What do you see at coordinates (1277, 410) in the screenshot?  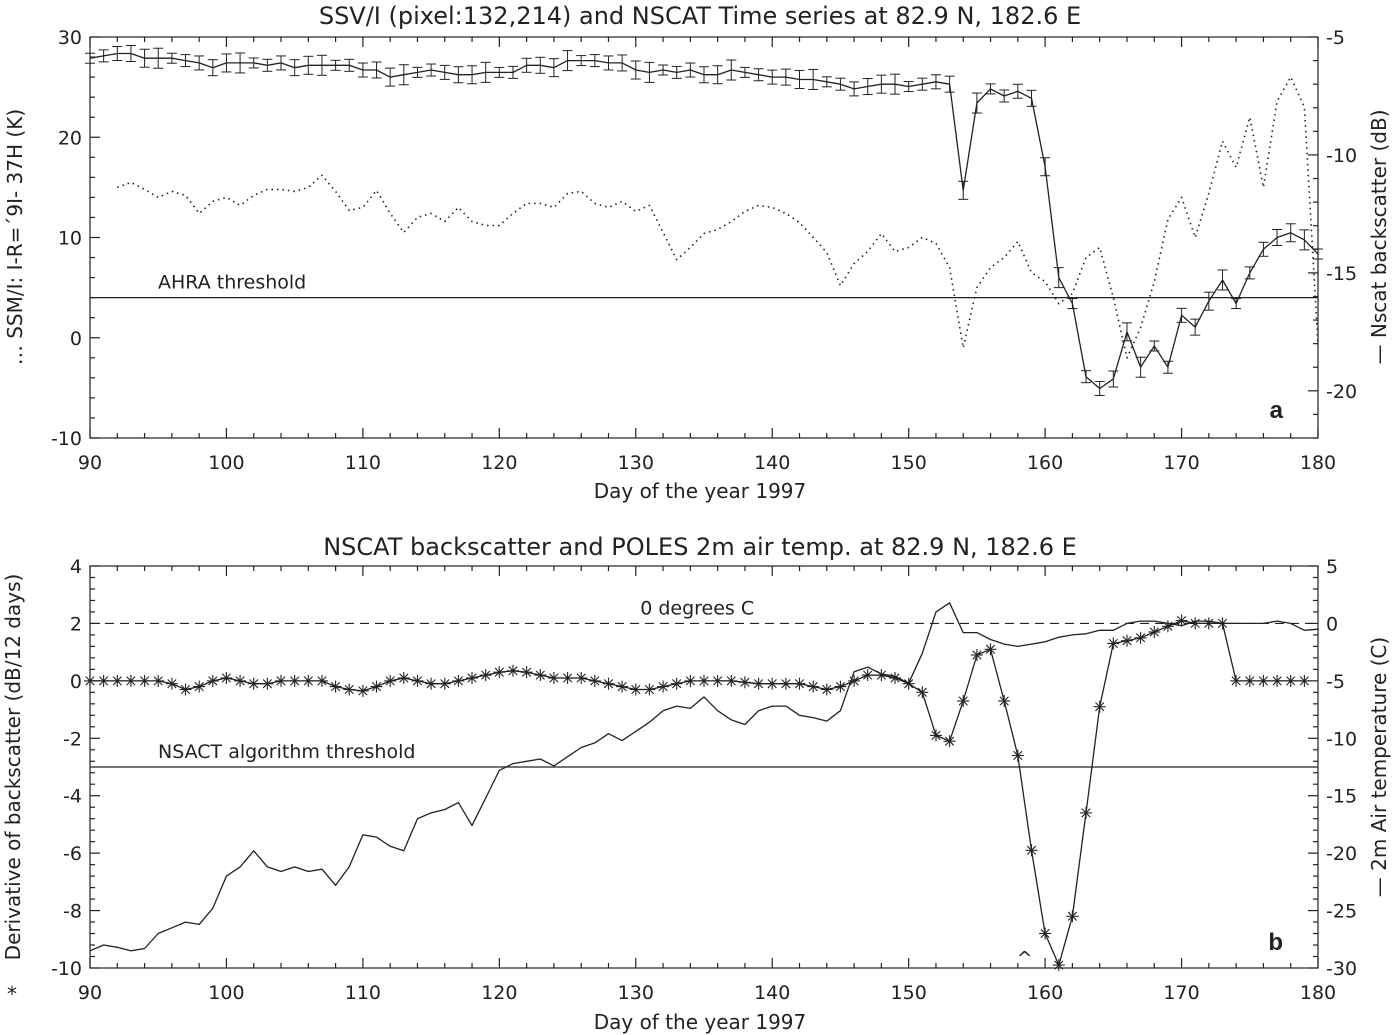 I see `panel-a-letter: a` at bounding box center [1277, 410].